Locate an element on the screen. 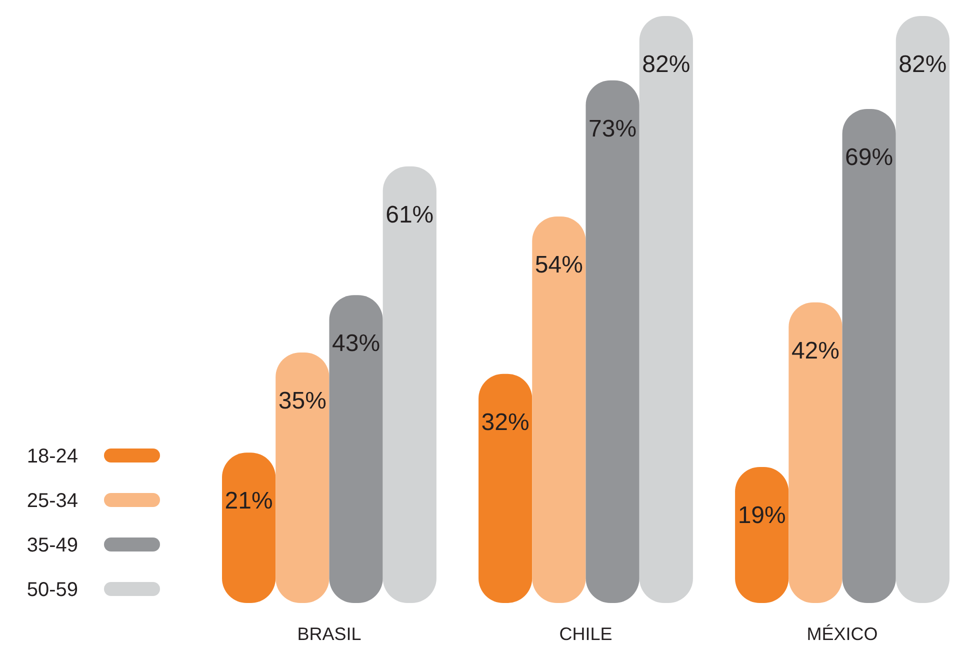 The image size is (957, 645). legend-label: 50-59 is located at coordinates (52, 590).